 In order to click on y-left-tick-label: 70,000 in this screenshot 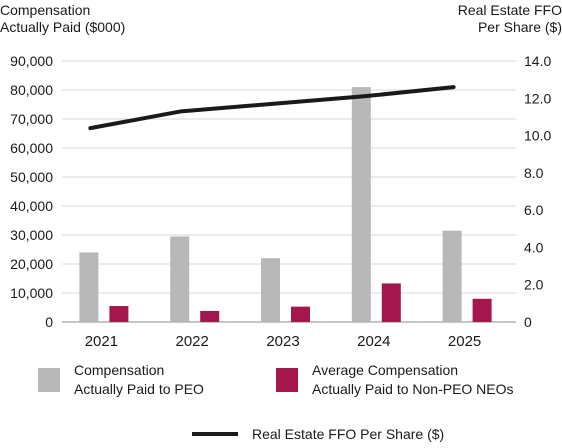, I will do `click(31, 119)`.